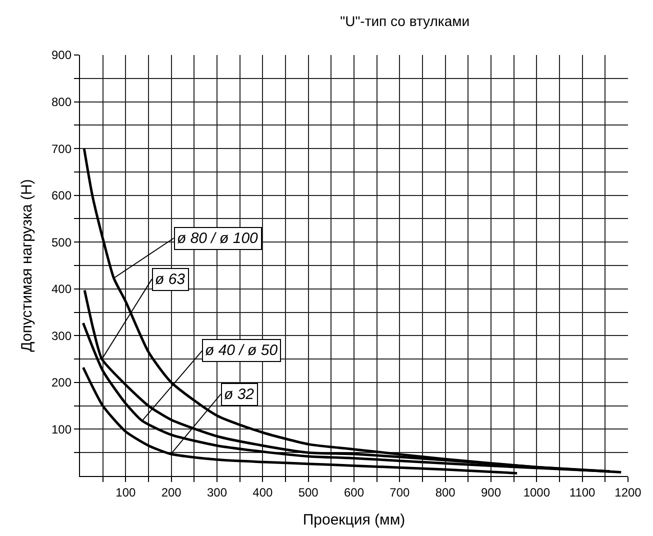 The width and height of the screenshot is (653, 536). Describe the element at coordinates (308, 493) in the screenshot. I see `x-tick-label: 500` at that location.